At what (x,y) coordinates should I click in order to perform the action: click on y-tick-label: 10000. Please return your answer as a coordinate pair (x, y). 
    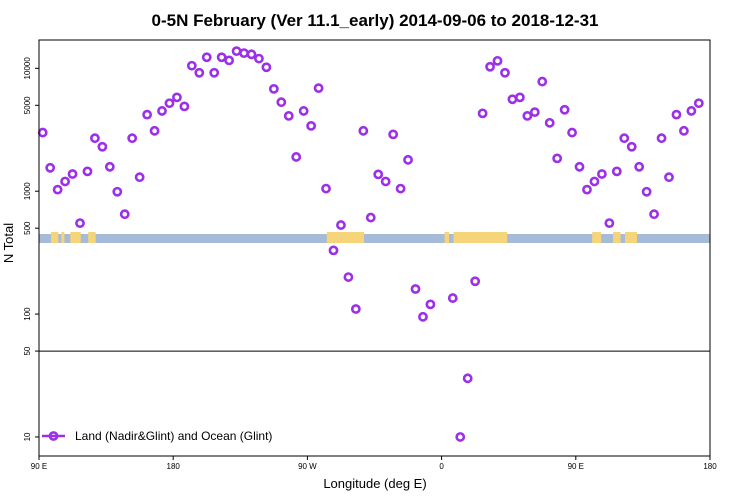
    Looking at the image, I should click on (27, 68).